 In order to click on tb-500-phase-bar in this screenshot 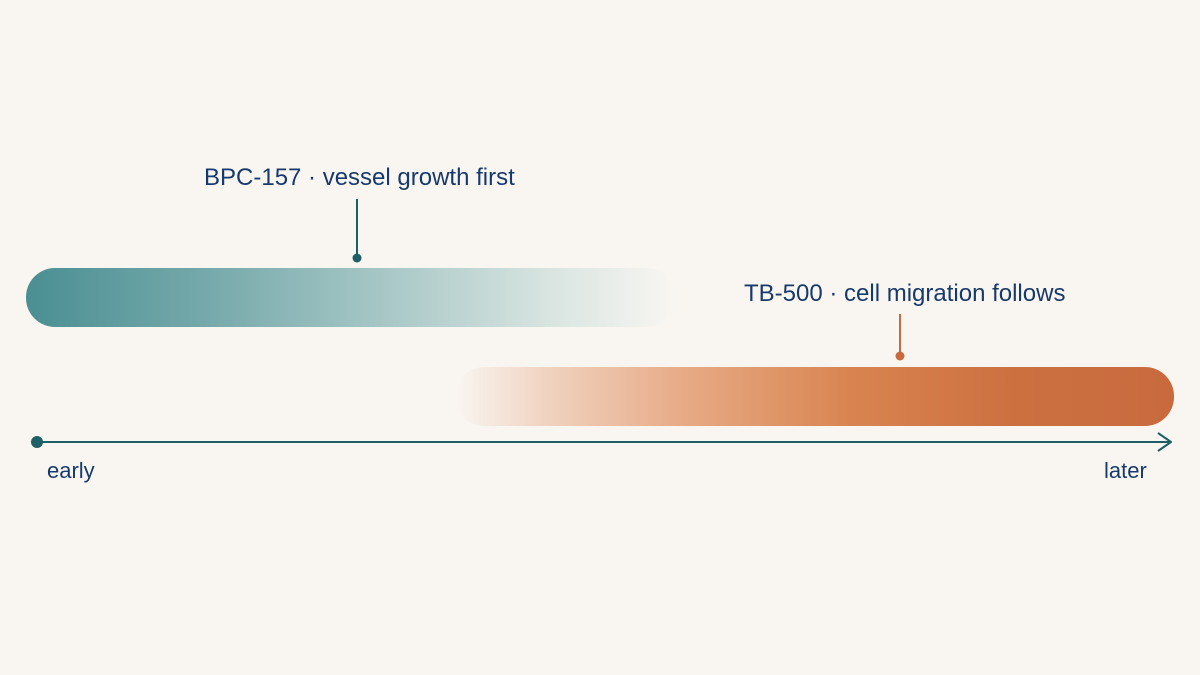, I will do `click(814, 396)`.